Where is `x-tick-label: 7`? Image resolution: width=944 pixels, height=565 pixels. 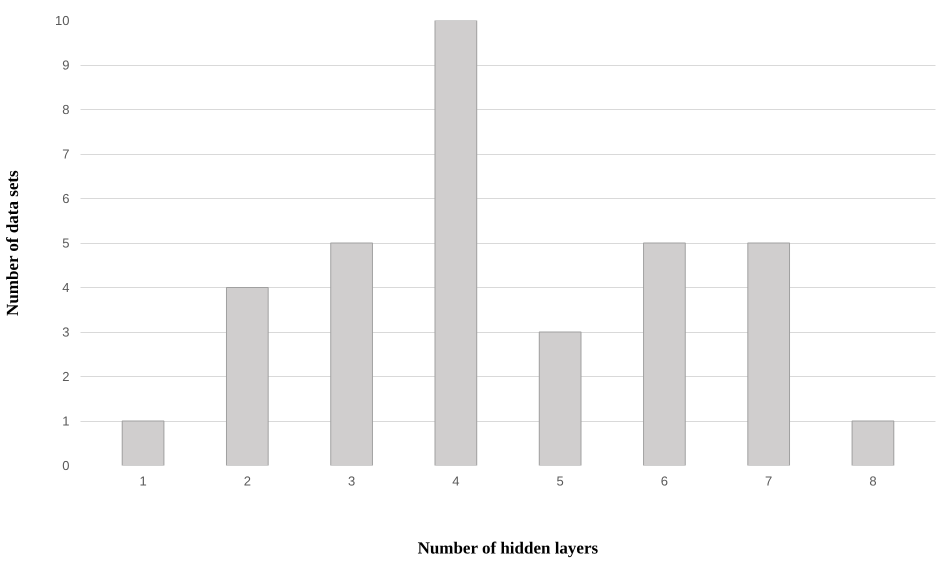
x-tick-label: 7 is located at coordinates (768, 481).